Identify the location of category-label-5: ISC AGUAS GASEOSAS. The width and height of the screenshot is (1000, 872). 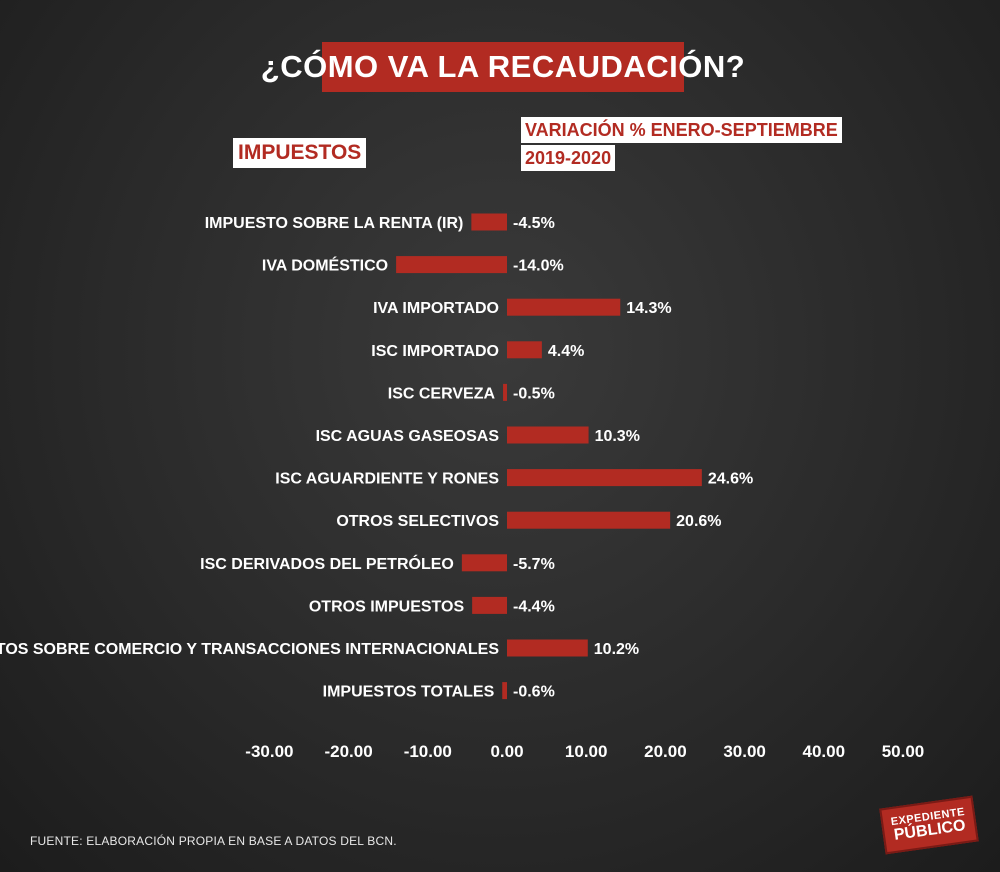
(408, 436).